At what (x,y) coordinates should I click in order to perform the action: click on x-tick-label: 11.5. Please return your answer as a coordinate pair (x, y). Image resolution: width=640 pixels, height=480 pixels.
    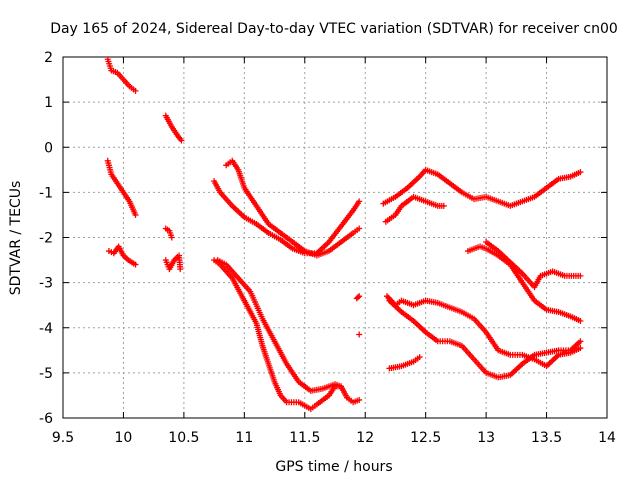
    Looking at the image, I should click on (304, 438).